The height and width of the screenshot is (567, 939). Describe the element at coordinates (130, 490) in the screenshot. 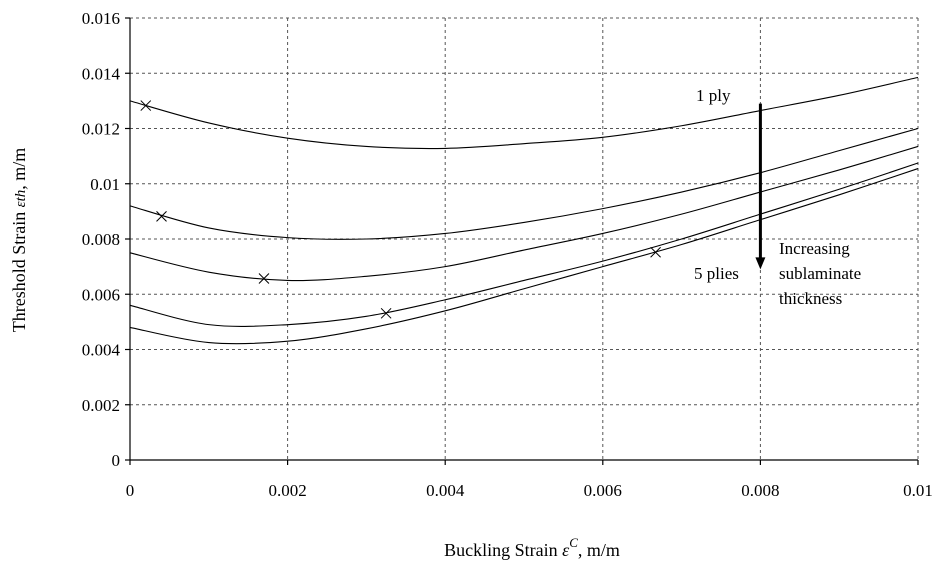

I see `x-tick-label: 0` at that location.